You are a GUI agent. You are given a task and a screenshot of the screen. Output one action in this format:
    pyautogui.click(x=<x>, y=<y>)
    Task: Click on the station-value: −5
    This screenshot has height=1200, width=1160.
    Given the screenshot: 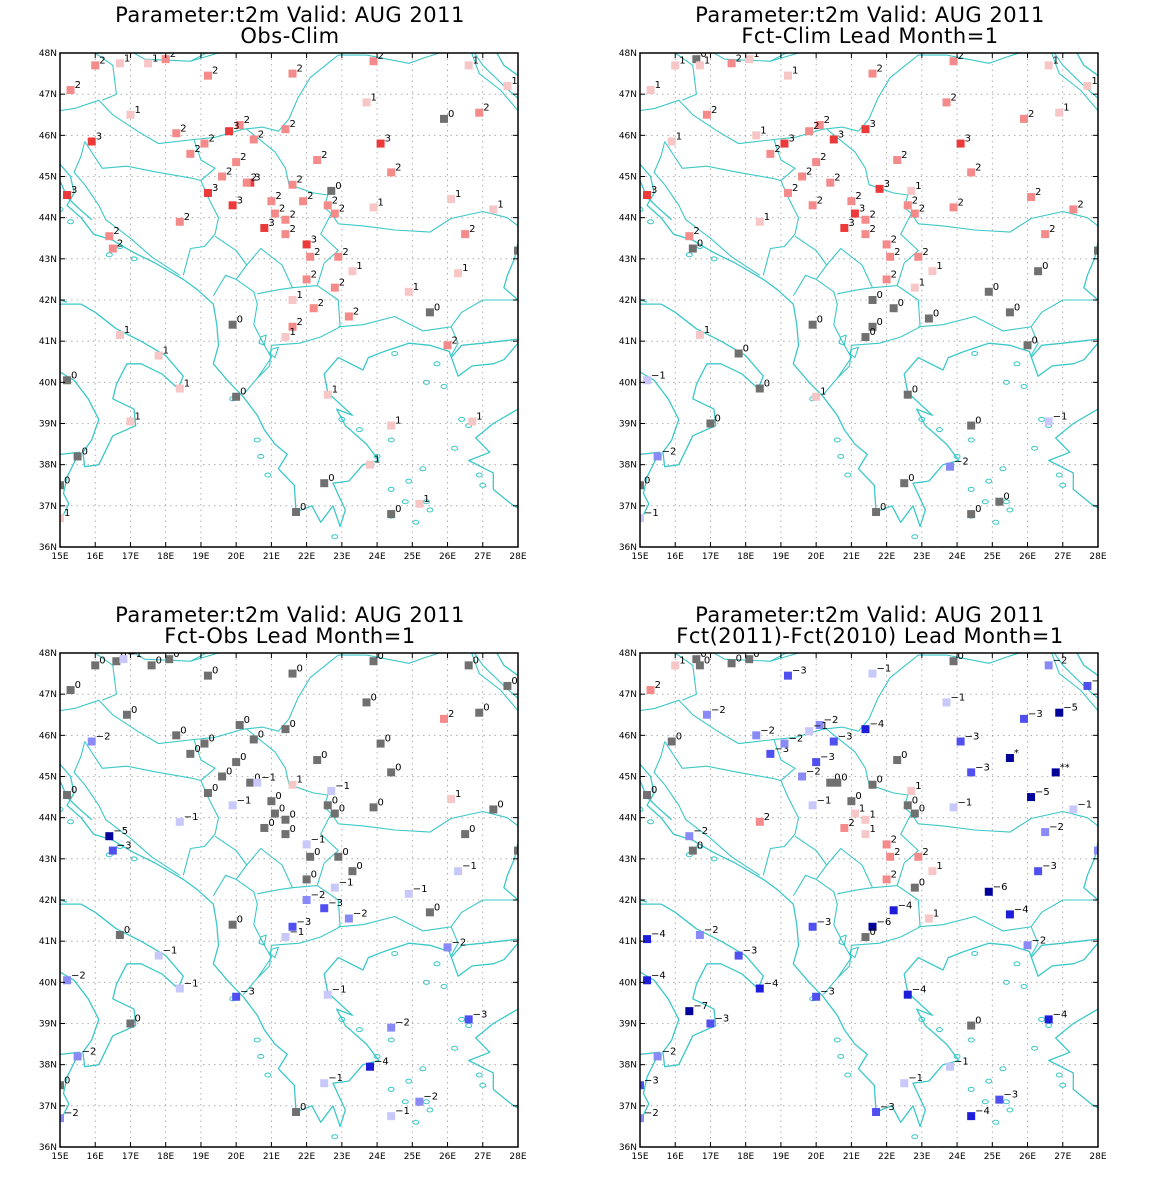 What is the action you would take?
    pyautogui.click(x=1042, y=792)
    